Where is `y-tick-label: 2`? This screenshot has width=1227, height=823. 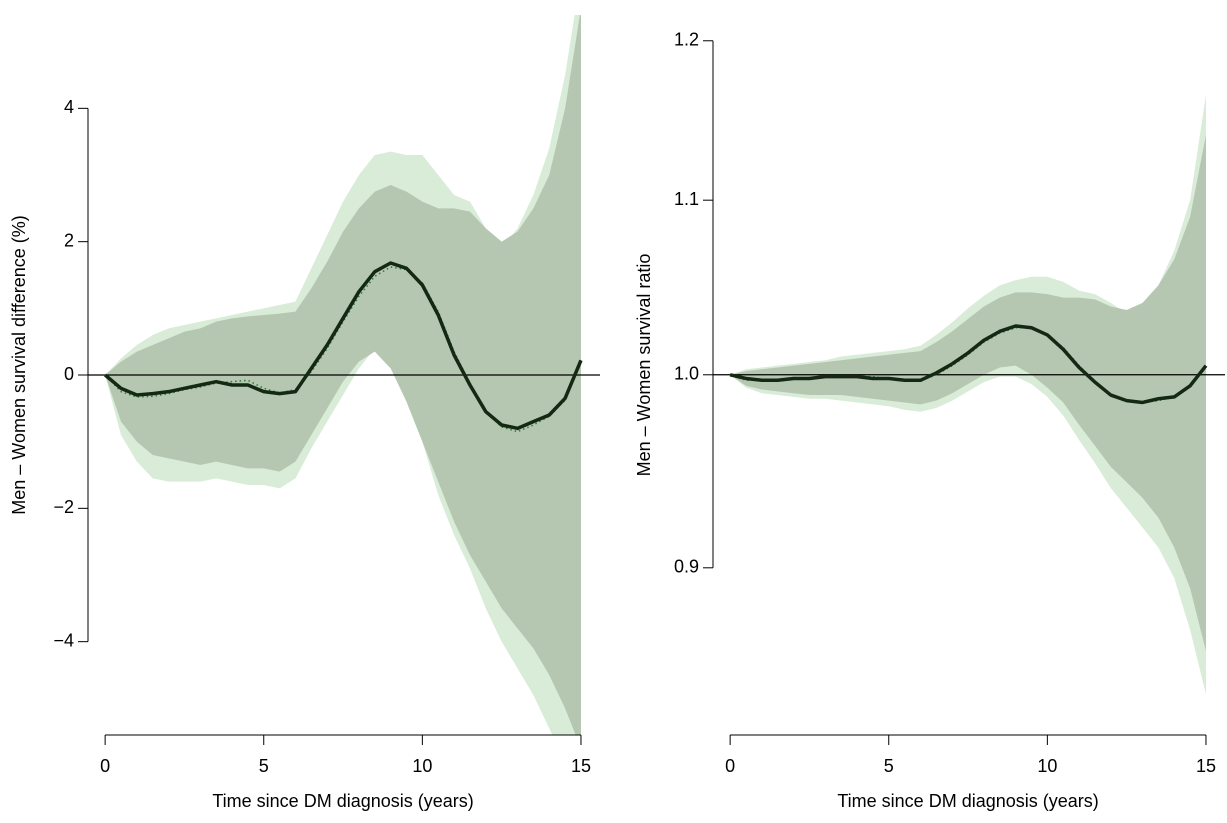 y-tick-label: 2 is located at coordinates (69, 240).